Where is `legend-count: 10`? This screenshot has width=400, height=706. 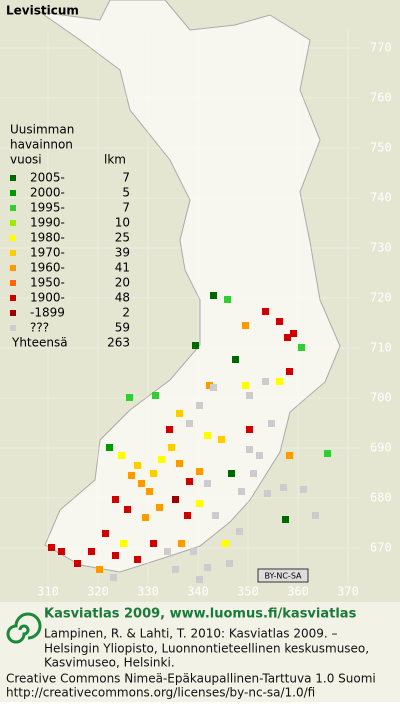
legend-count: 10 is located at coordinates (122, 223).